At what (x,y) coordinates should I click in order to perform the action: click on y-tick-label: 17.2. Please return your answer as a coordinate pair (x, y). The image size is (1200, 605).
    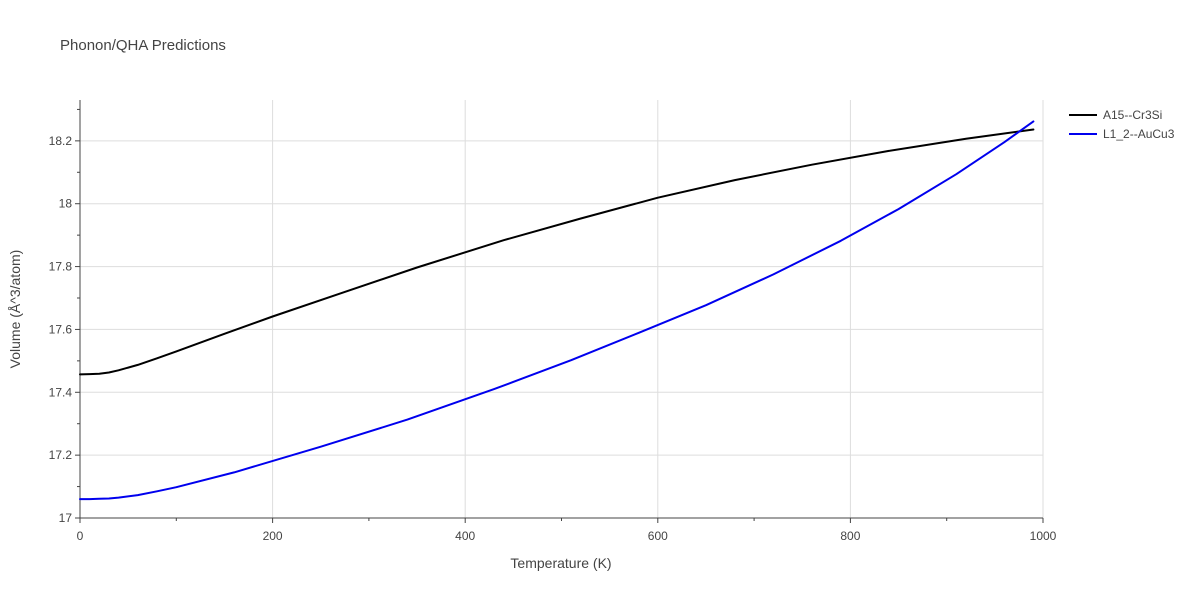
    Looking at the image, I should click on (61, 455).